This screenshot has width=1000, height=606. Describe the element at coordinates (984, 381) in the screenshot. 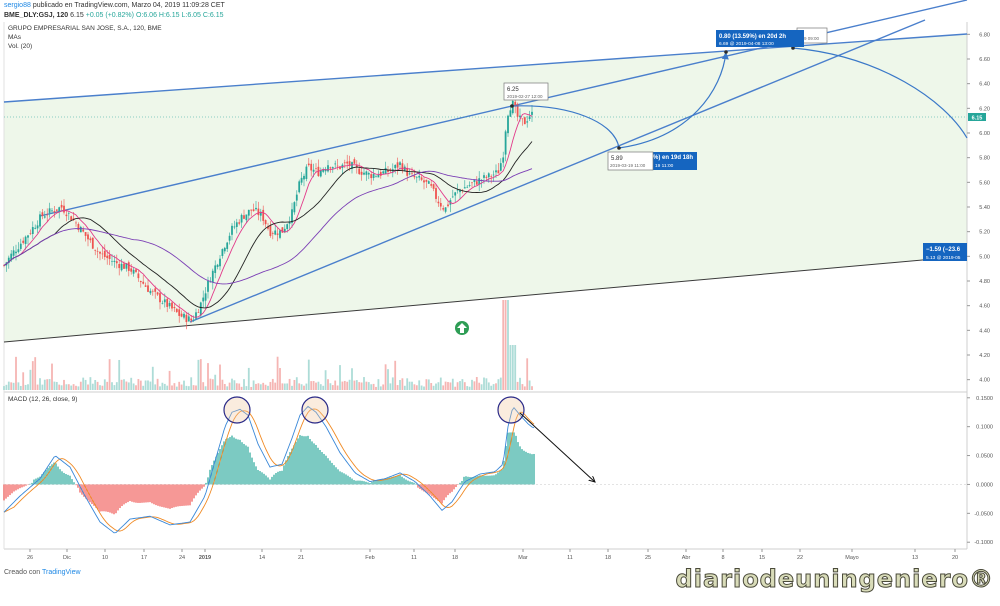

I see `price-tick-label: 4.00` at that location.